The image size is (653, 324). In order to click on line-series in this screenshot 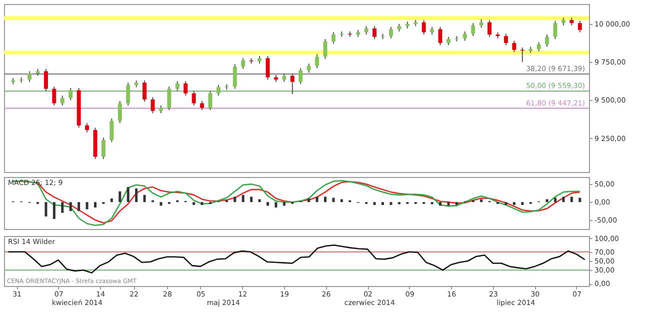, I will do `click(297, 259)`.